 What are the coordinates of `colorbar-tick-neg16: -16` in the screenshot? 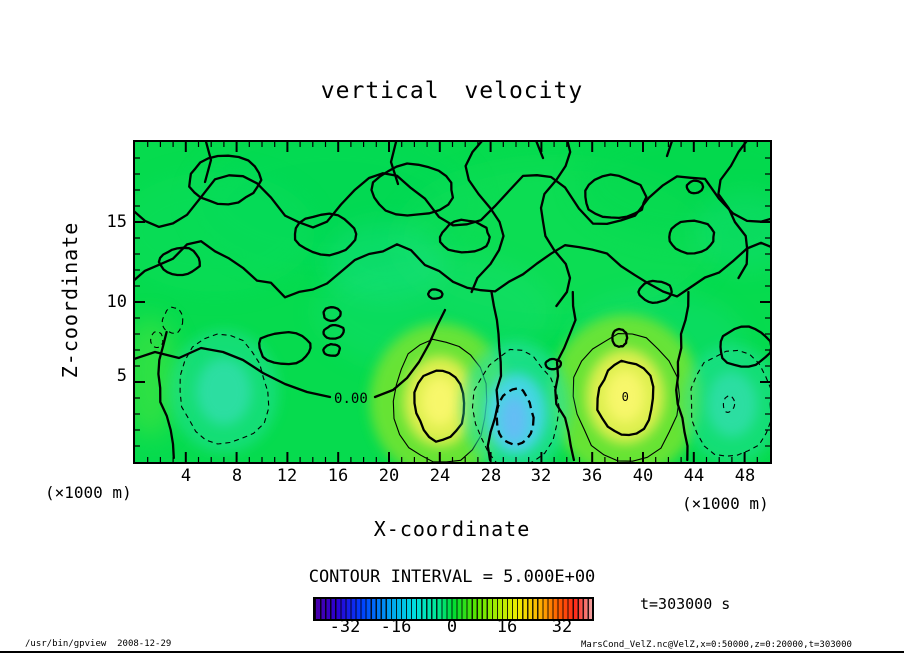 It's located at (396, 627).